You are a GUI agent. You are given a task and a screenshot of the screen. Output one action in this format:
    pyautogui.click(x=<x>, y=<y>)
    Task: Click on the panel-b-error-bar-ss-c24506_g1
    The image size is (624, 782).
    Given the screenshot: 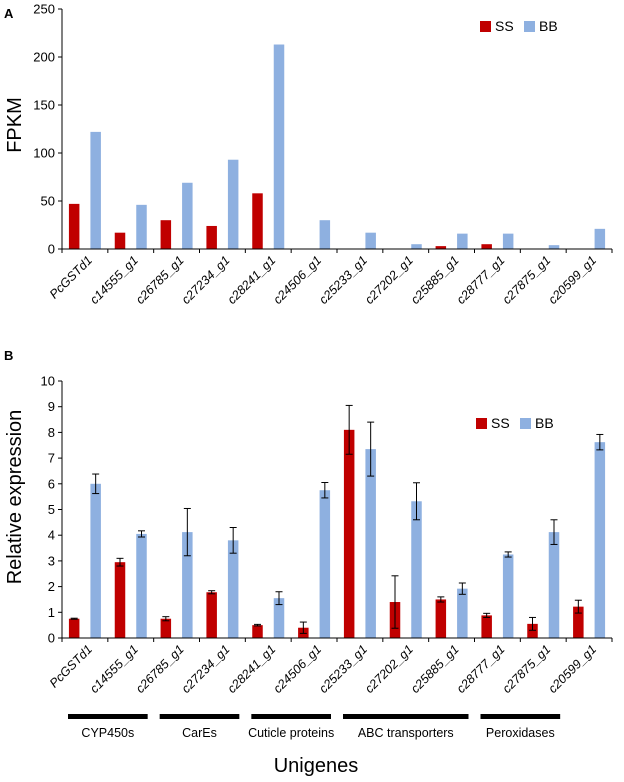 What is the action you would take?
    pyautogui.click(x=303, y=627)
    